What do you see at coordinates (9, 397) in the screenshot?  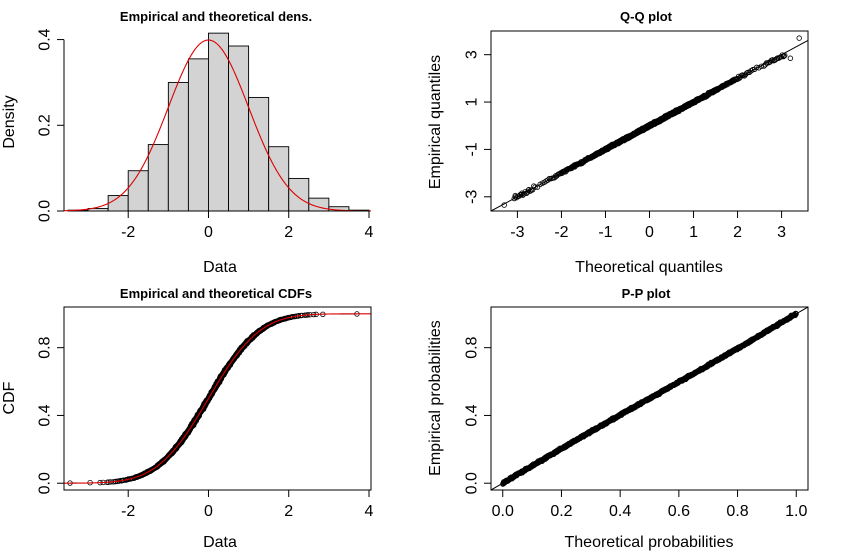 I see `cdf-ylabel: CDF` at bounding box center [9, 397].